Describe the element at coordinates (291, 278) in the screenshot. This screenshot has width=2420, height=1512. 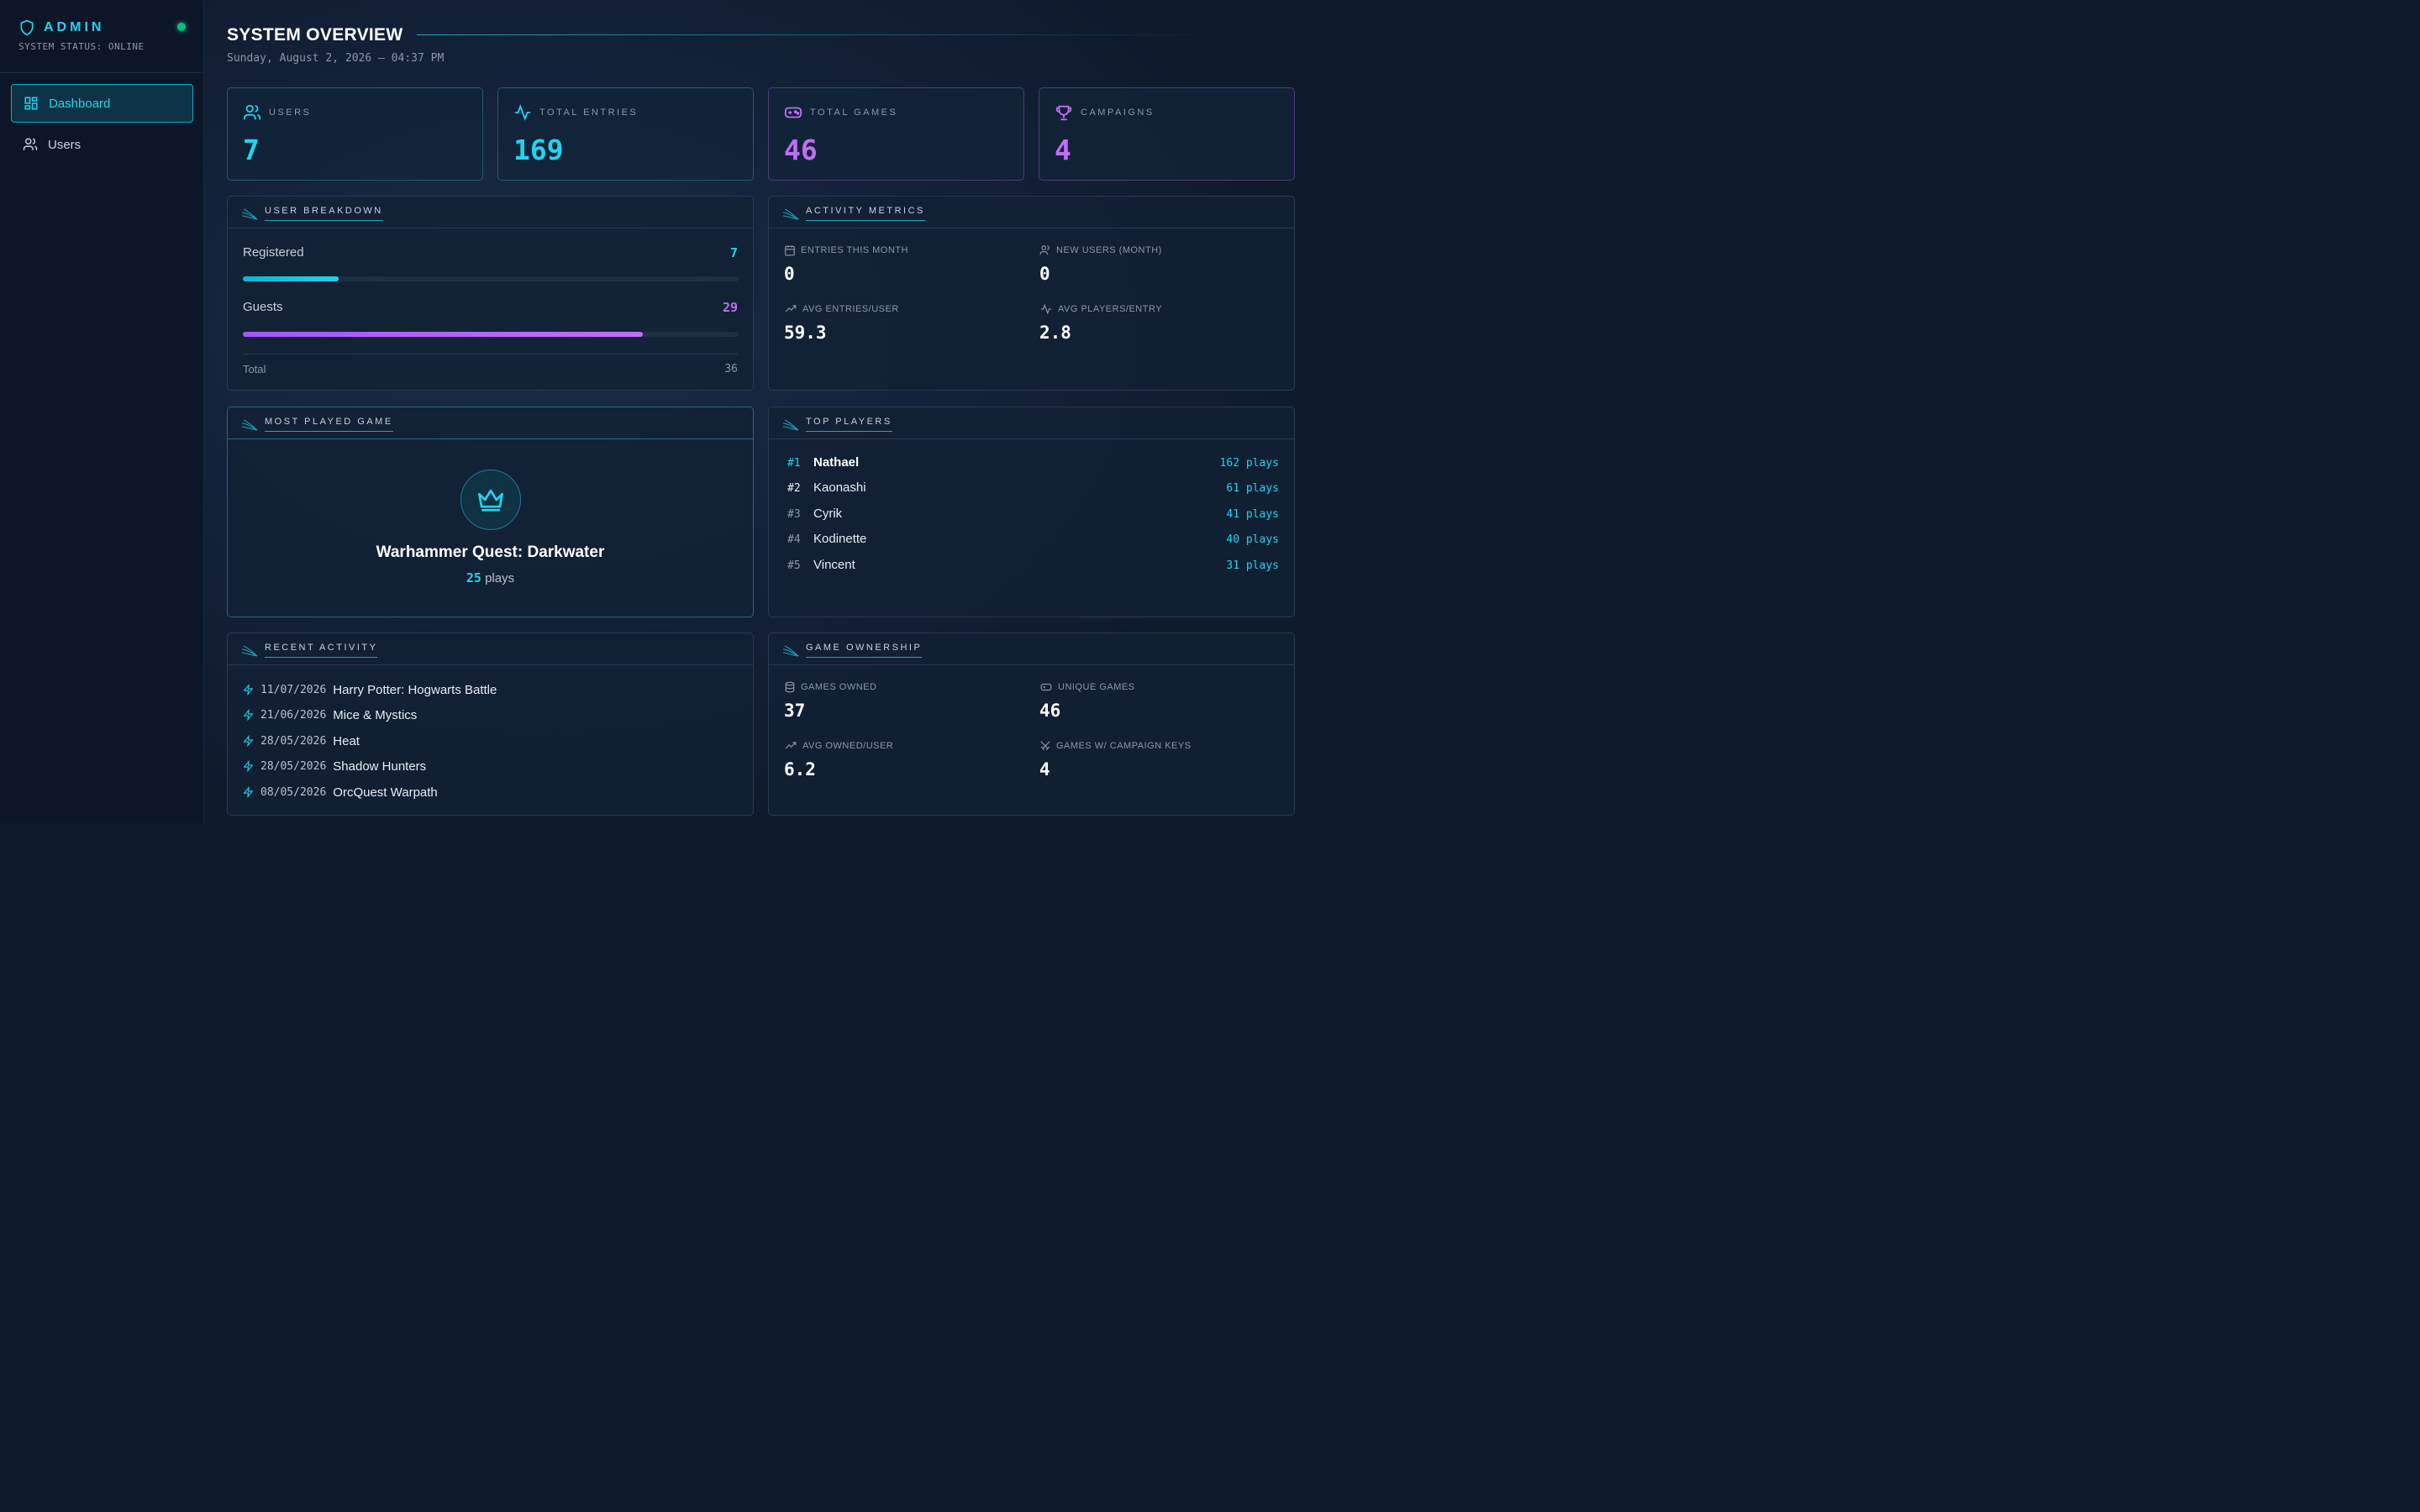
I see `registered-bar-fill` at that location.